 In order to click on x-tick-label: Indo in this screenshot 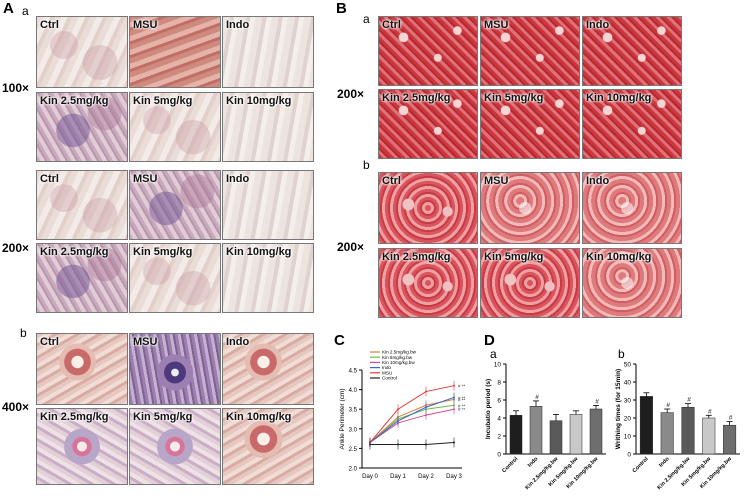, I will do `click(664, 462)`.